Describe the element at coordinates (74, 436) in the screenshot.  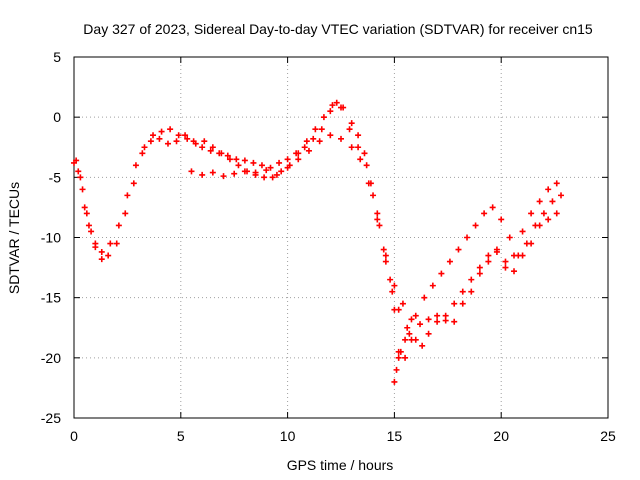
I see `x-tick-label: 0` at that location.